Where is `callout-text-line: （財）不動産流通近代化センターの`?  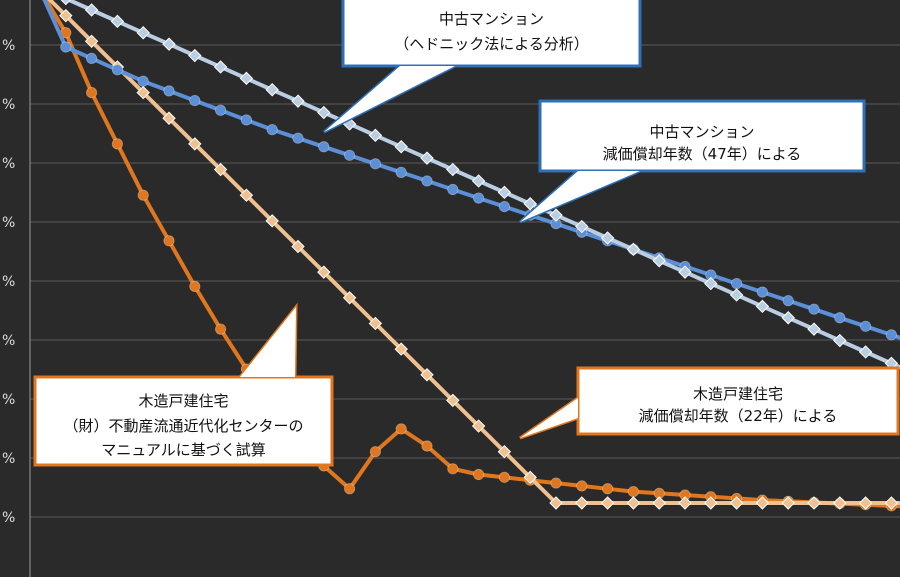 callout-text-line: （財）不動産流通近代化センターの is located at coordinates (183, 426).